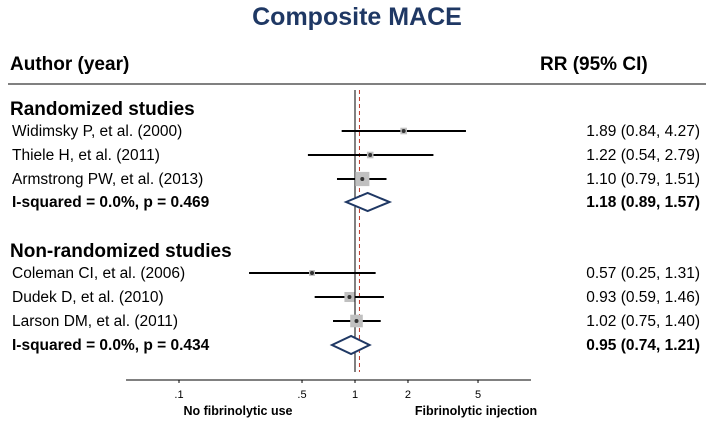  What do you see at coordinates (69, 64) in the screenshot?
I see `study-column-header: Author (year)` at bounding box center [69, 64].